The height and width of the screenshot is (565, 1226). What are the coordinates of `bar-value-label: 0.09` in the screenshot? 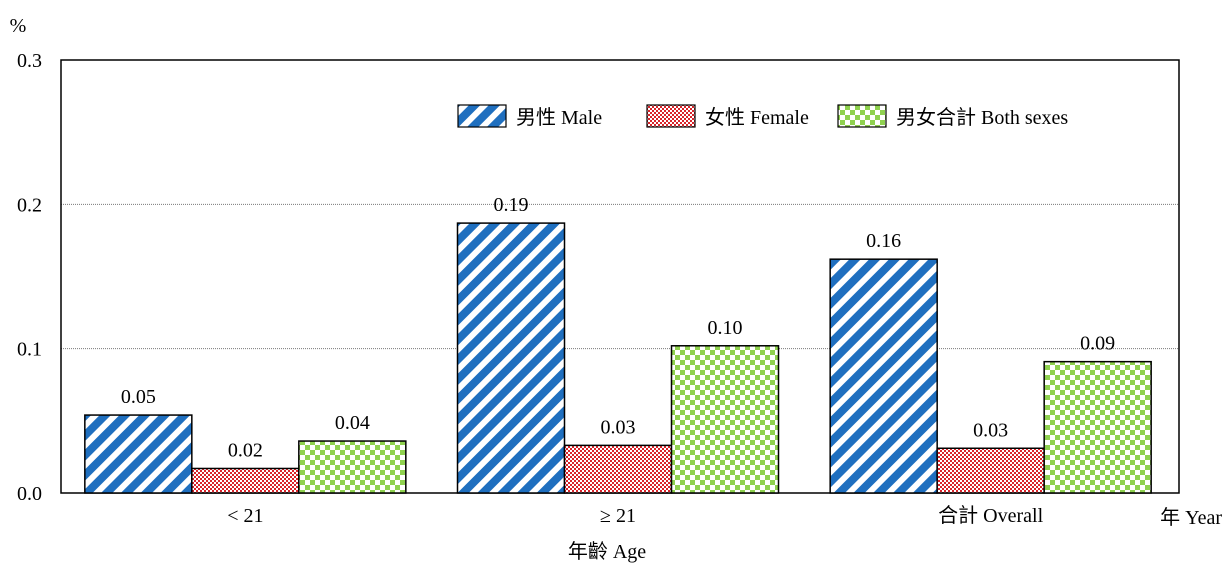 It's located at (1097, 344).